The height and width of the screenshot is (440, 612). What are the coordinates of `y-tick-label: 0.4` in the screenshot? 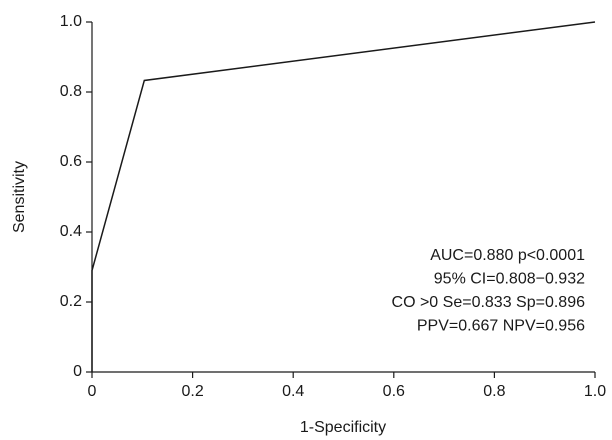 It's located at (71, 231).